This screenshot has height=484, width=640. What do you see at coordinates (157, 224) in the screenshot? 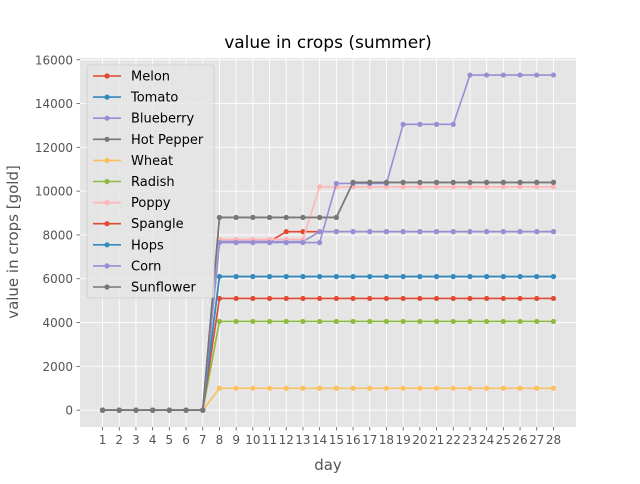
I see `legend-label: Spangle` at bounding box center [157, 224].